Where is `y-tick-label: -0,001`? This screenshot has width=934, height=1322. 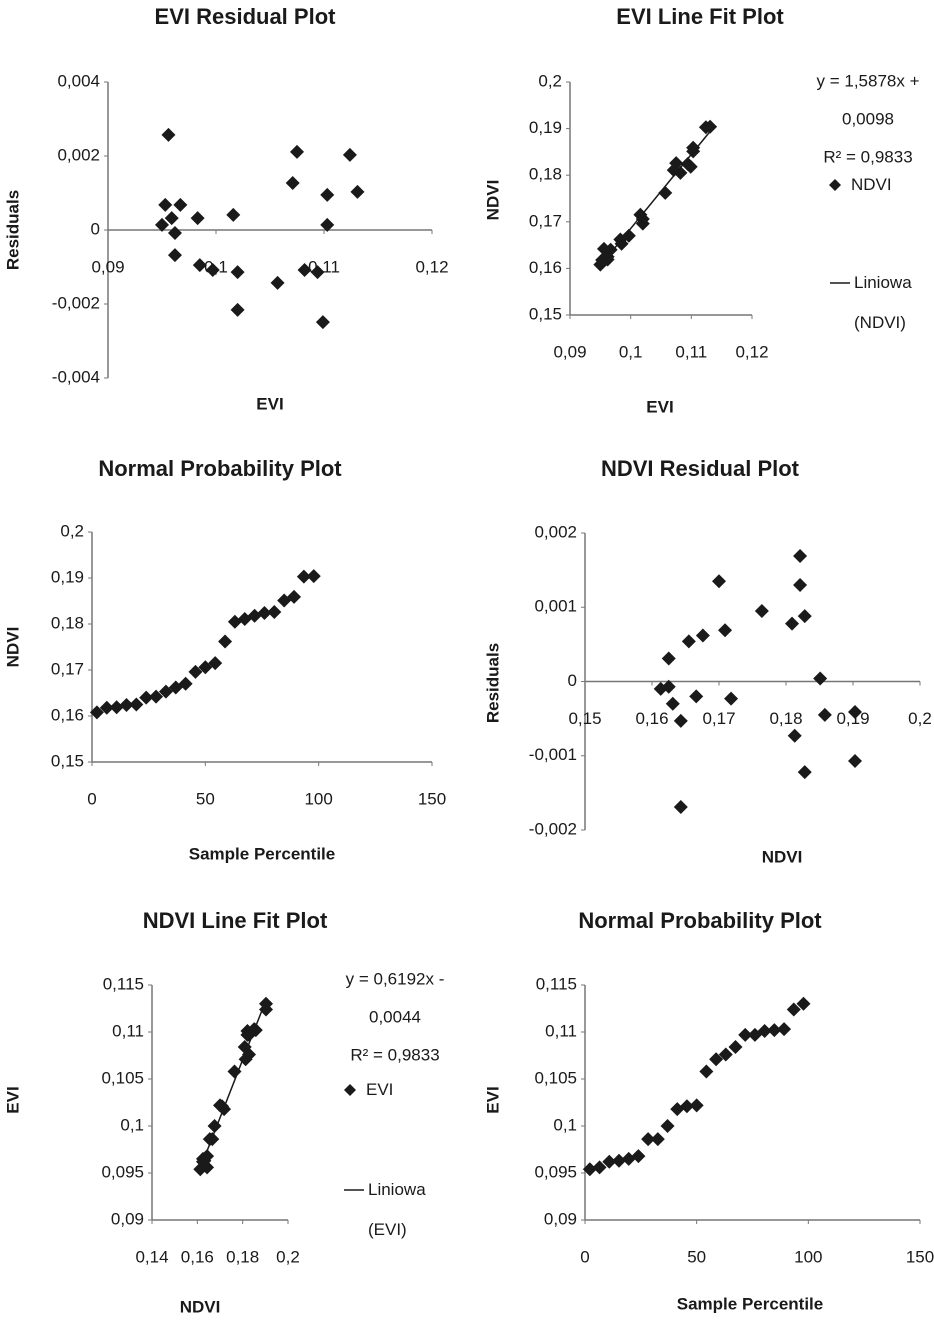 y-tick-label: -0,001 is located at coordinates (553, 754).